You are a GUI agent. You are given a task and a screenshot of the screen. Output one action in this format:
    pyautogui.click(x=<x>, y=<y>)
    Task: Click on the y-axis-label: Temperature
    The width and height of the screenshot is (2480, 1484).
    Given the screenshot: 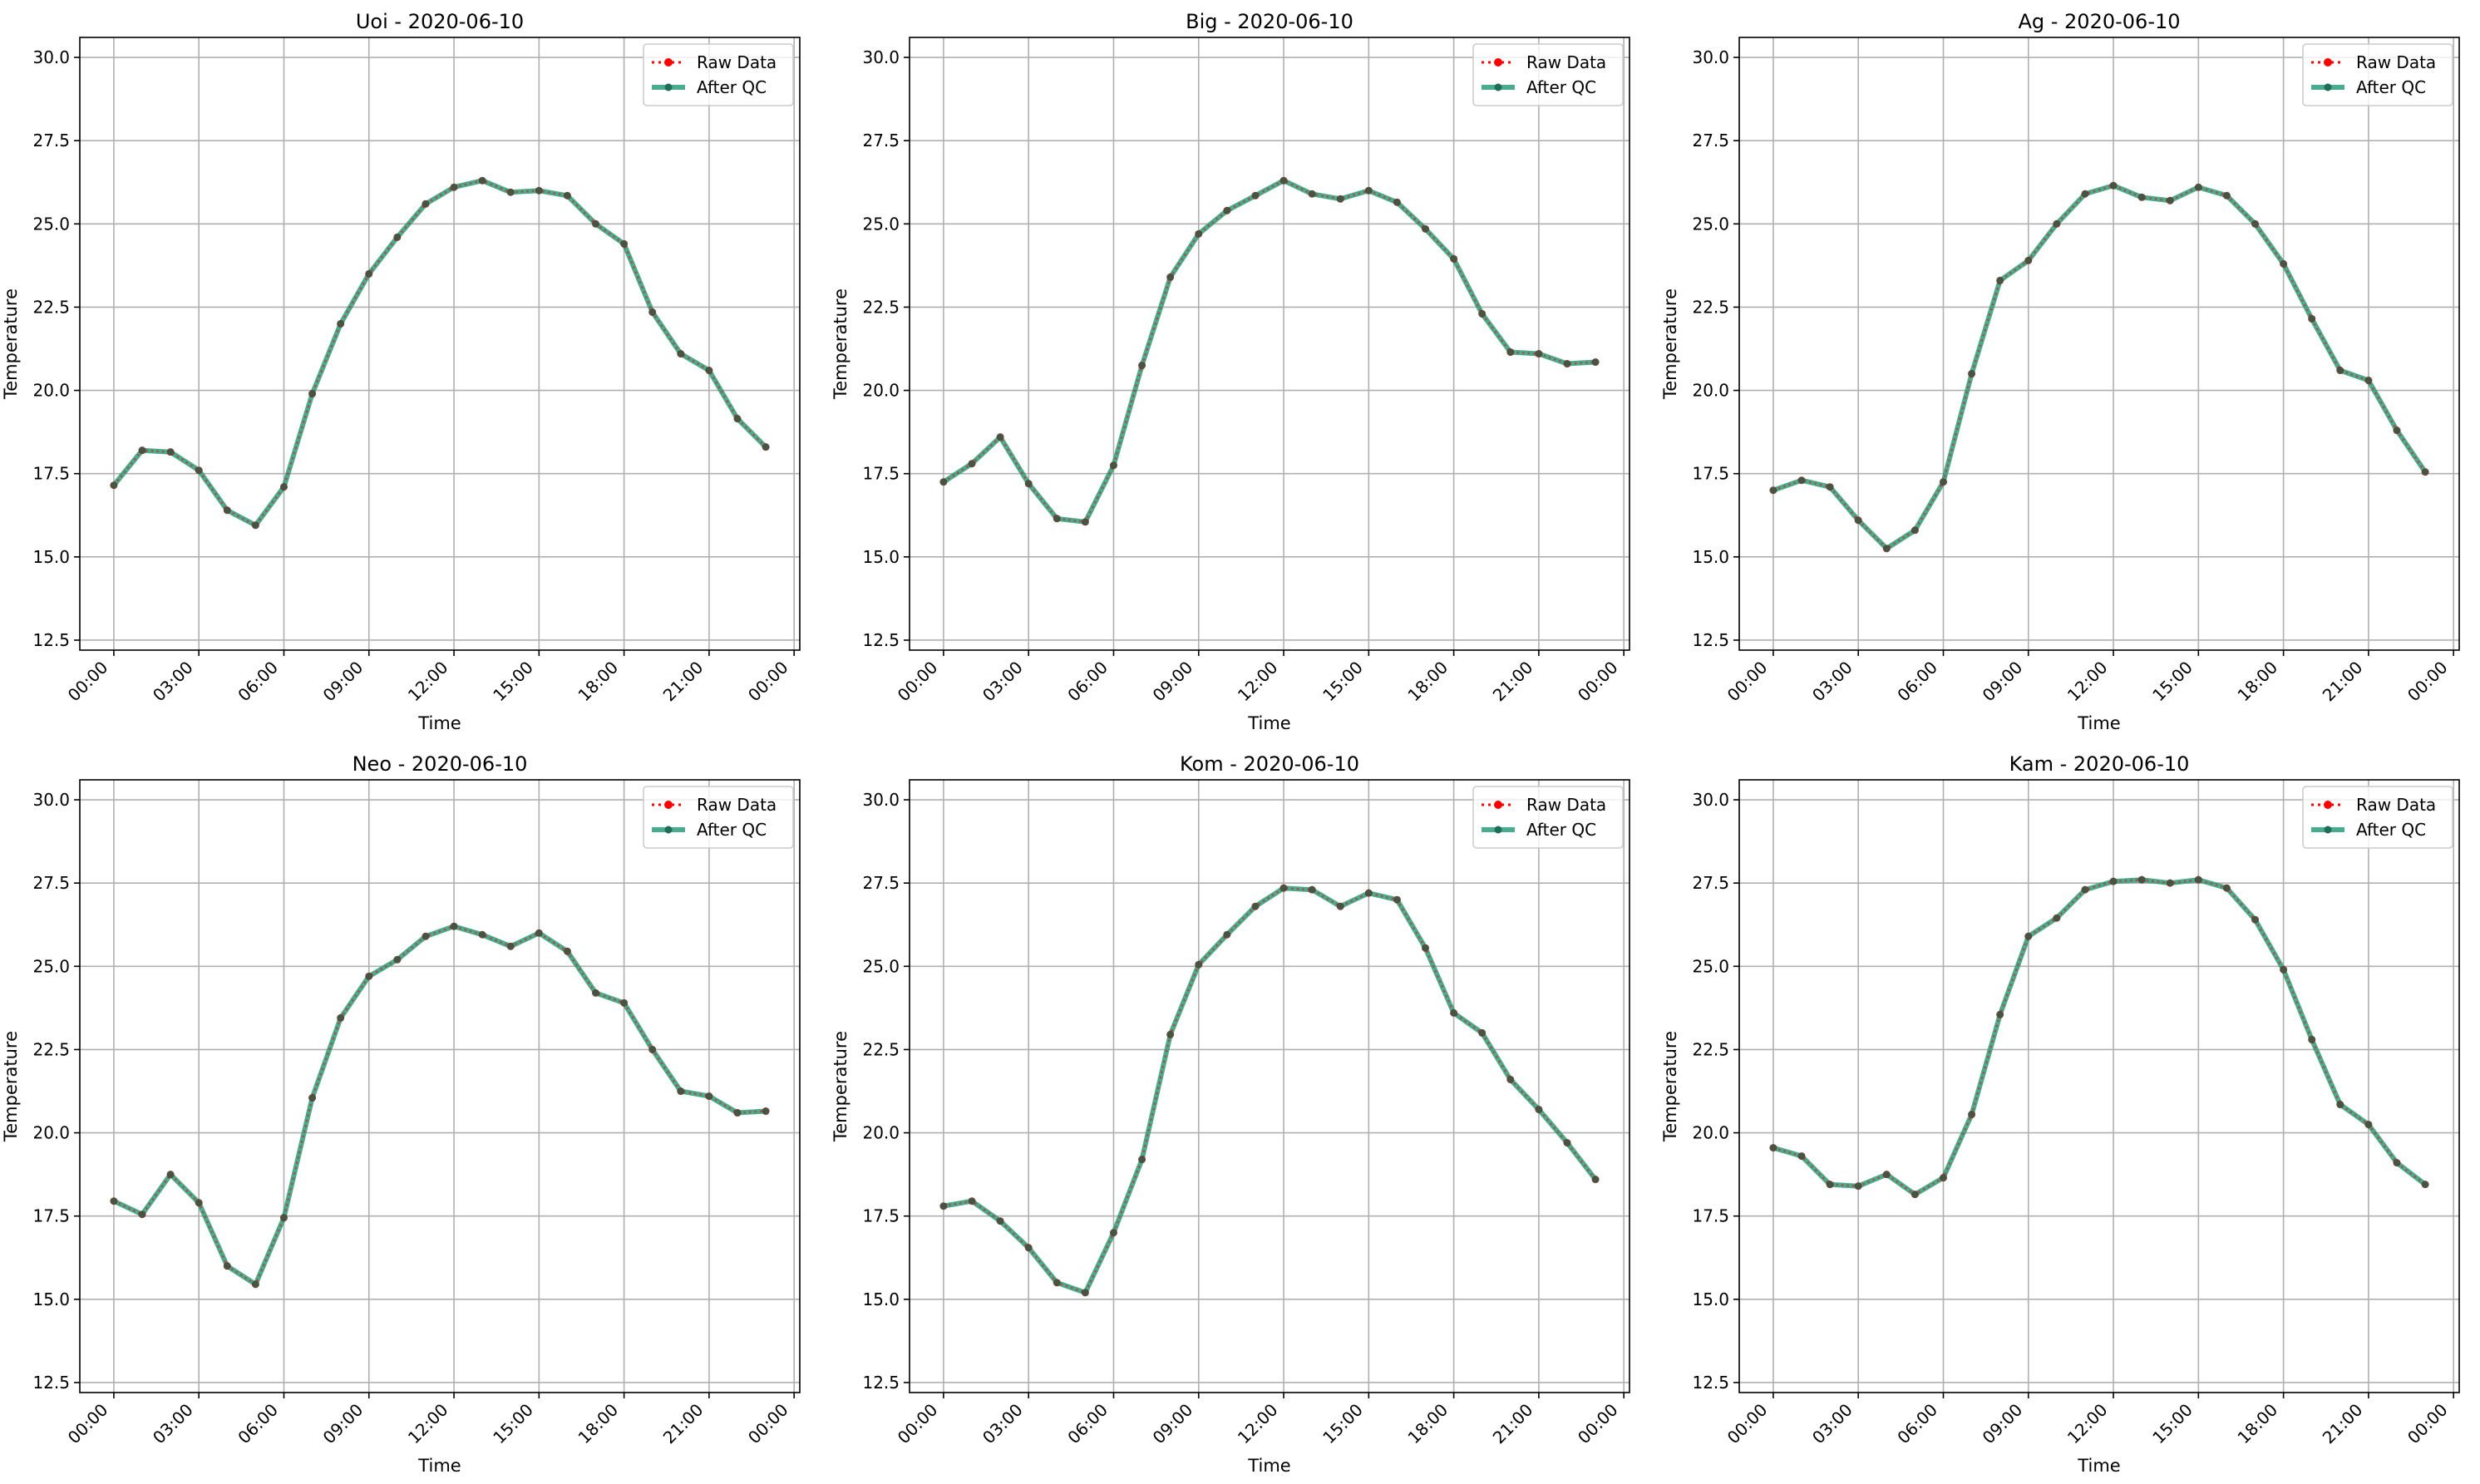 What is the action you would take?
    pyautogui.click(x=11, y=1086)
    